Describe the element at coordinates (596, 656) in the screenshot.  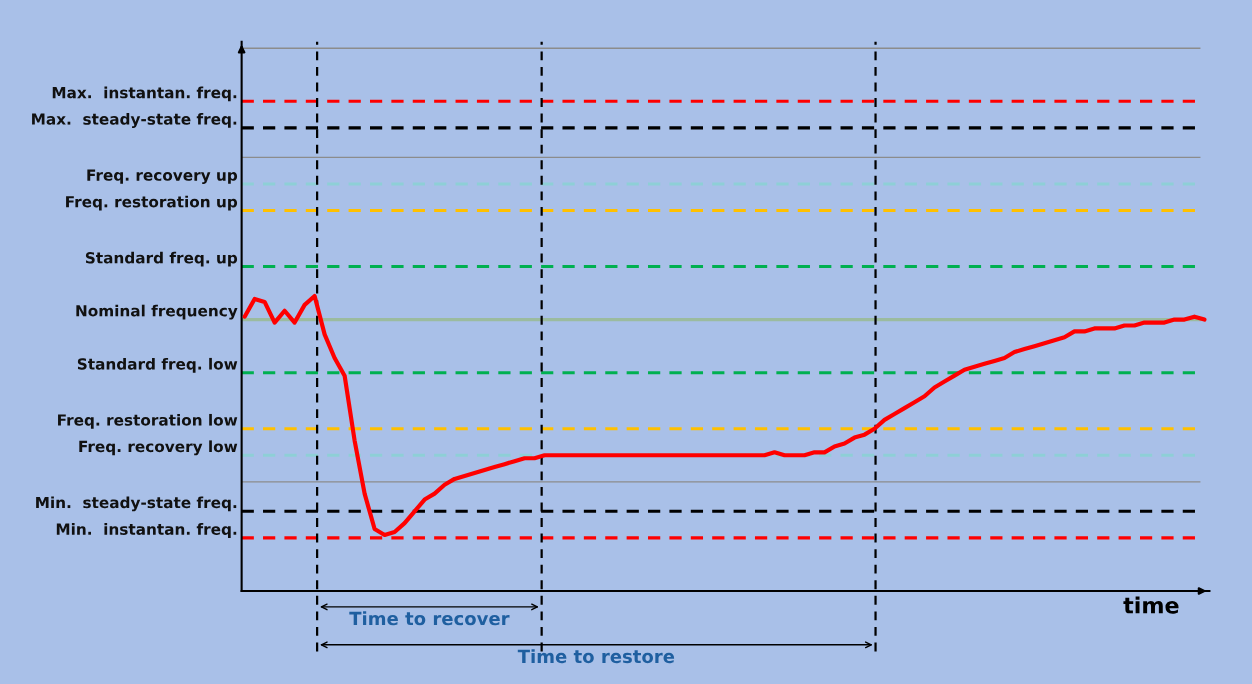
I see `text: Time to restore` at that location.